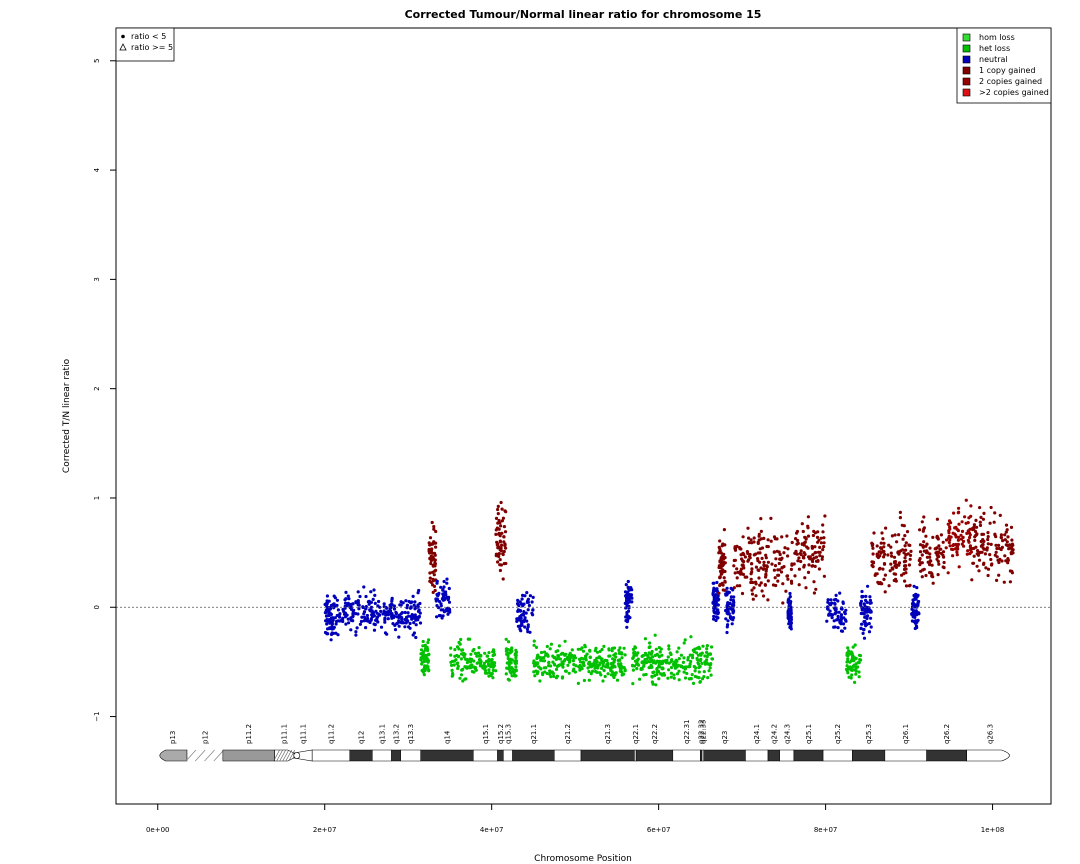 The width and height of the screenshot is (1080, 864). I want to click on data-points, so click(669, 592).